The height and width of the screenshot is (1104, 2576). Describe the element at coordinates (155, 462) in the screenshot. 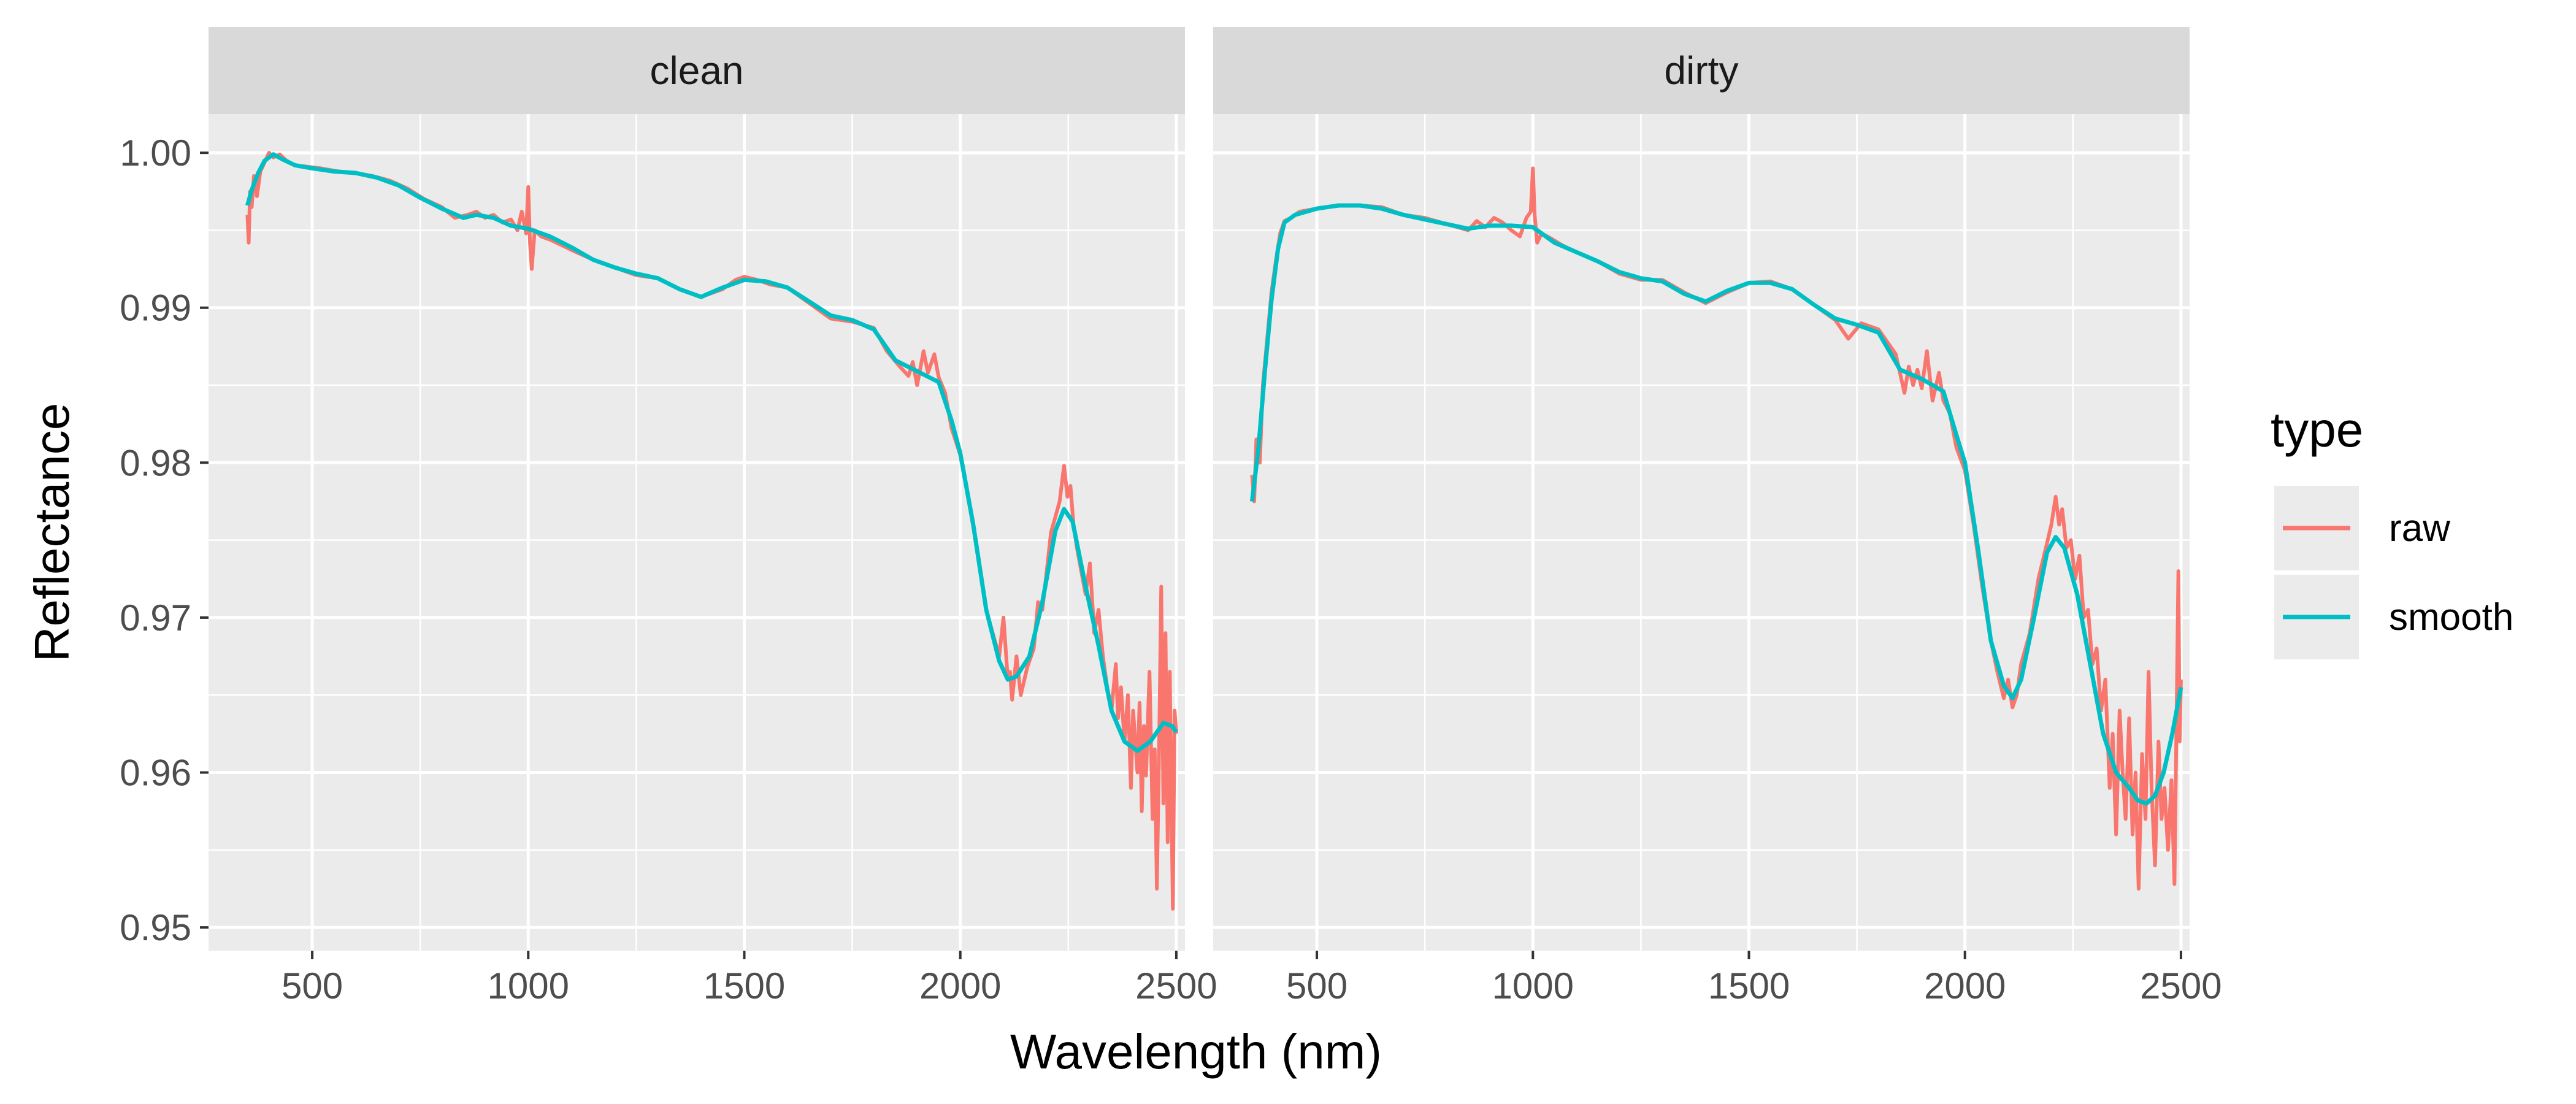

I see `y-tick-label: 0.98` at that location.